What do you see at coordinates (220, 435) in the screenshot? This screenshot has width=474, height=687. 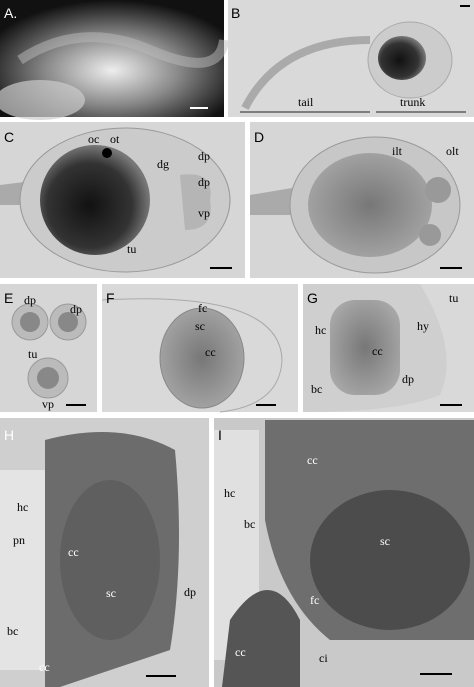 I see `panel-letter: I` at bounding box center [220, 435].